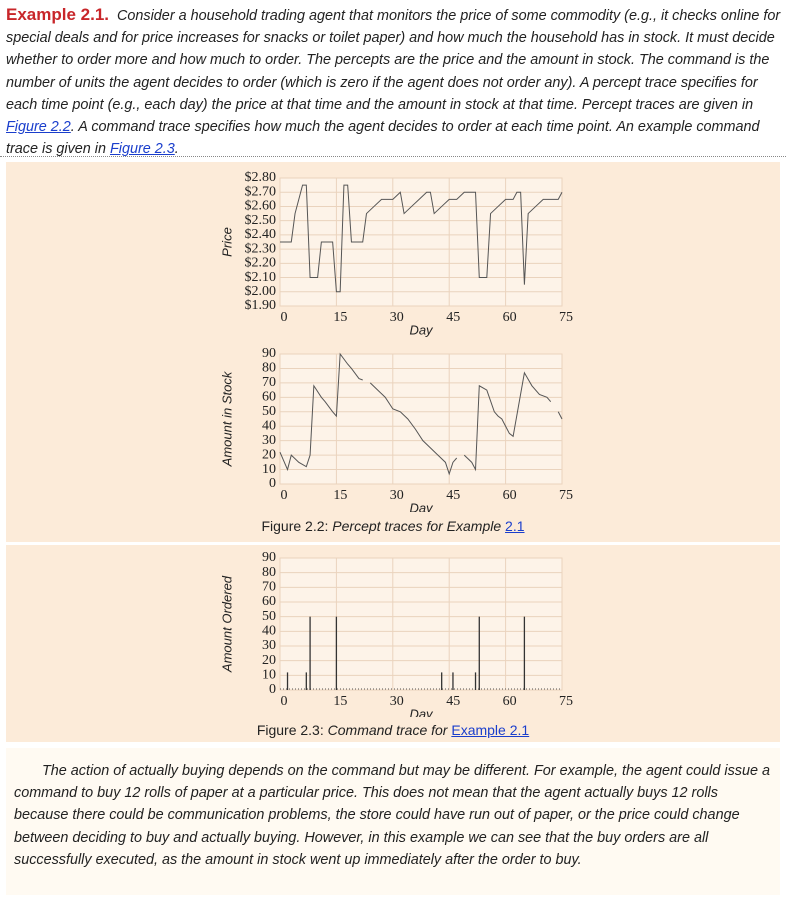 The image size is (786, 897). Describe the element at coordinates (261, 220) in the screenshot. I see `y-tick-label: $2.50` at that location.